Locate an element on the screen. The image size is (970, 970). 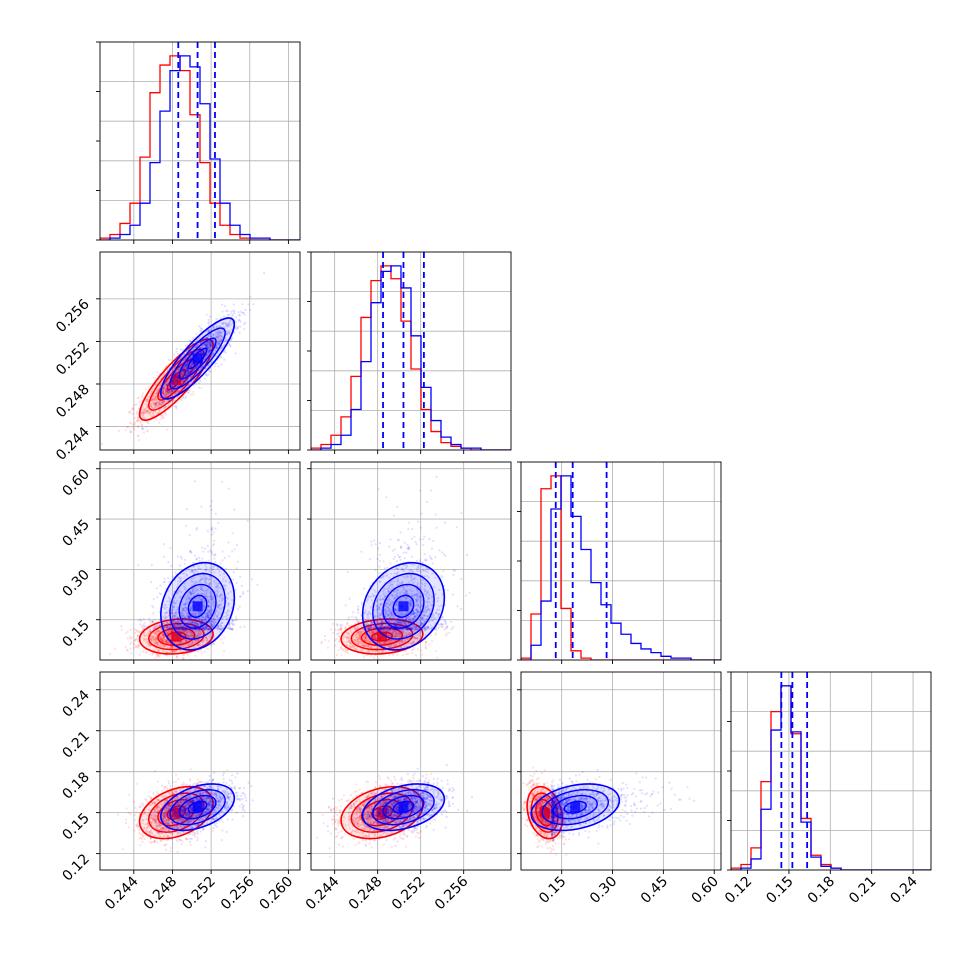
density-peak is located at coordinates (176, 379).